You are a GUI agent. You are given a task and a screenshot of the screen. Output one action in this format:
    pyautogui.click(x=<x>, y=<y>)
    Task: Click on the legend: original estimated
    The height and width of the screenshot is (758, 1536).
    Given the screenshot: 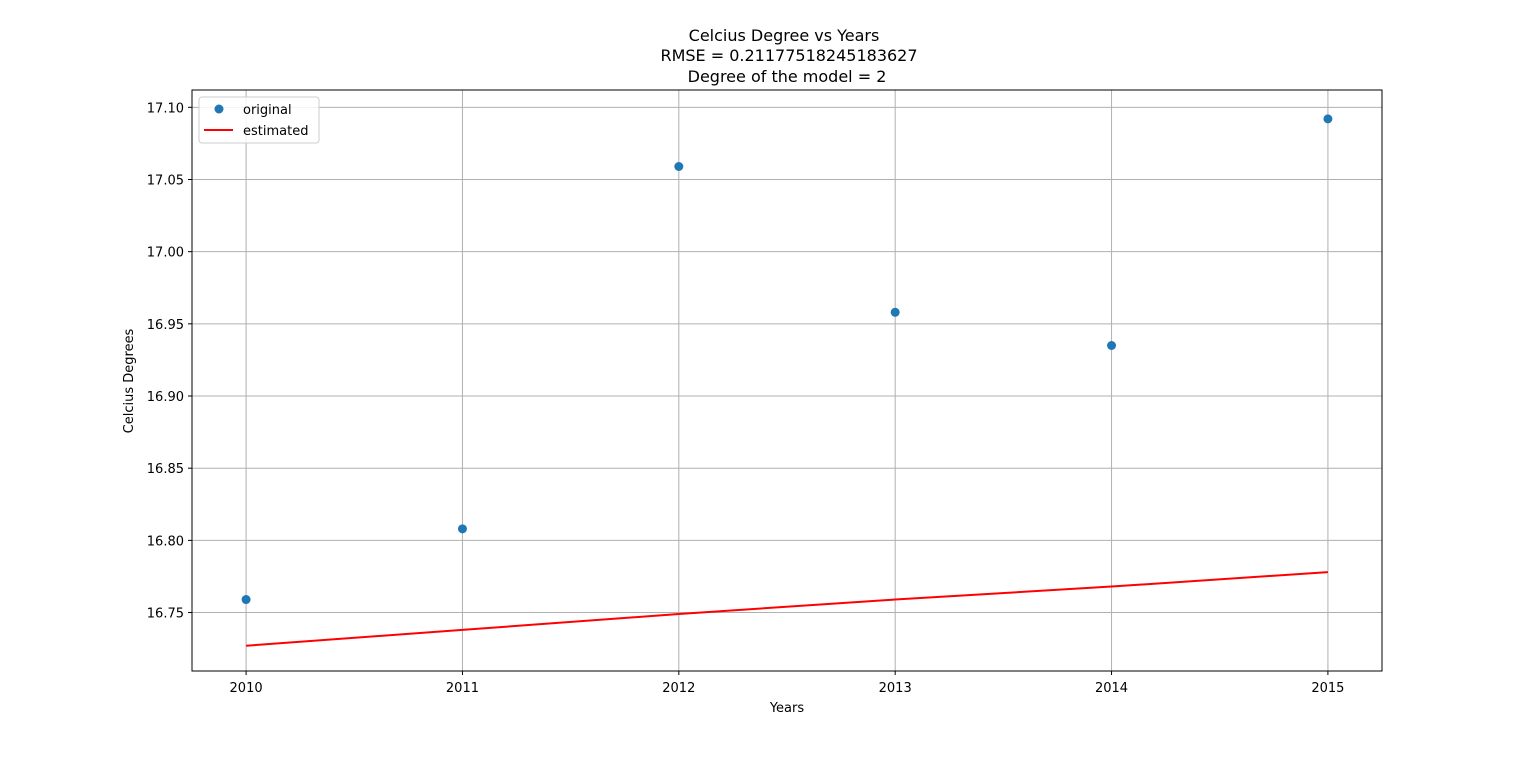 What is the action you would take?
    pyautogui.click(x=259, y=120)
    